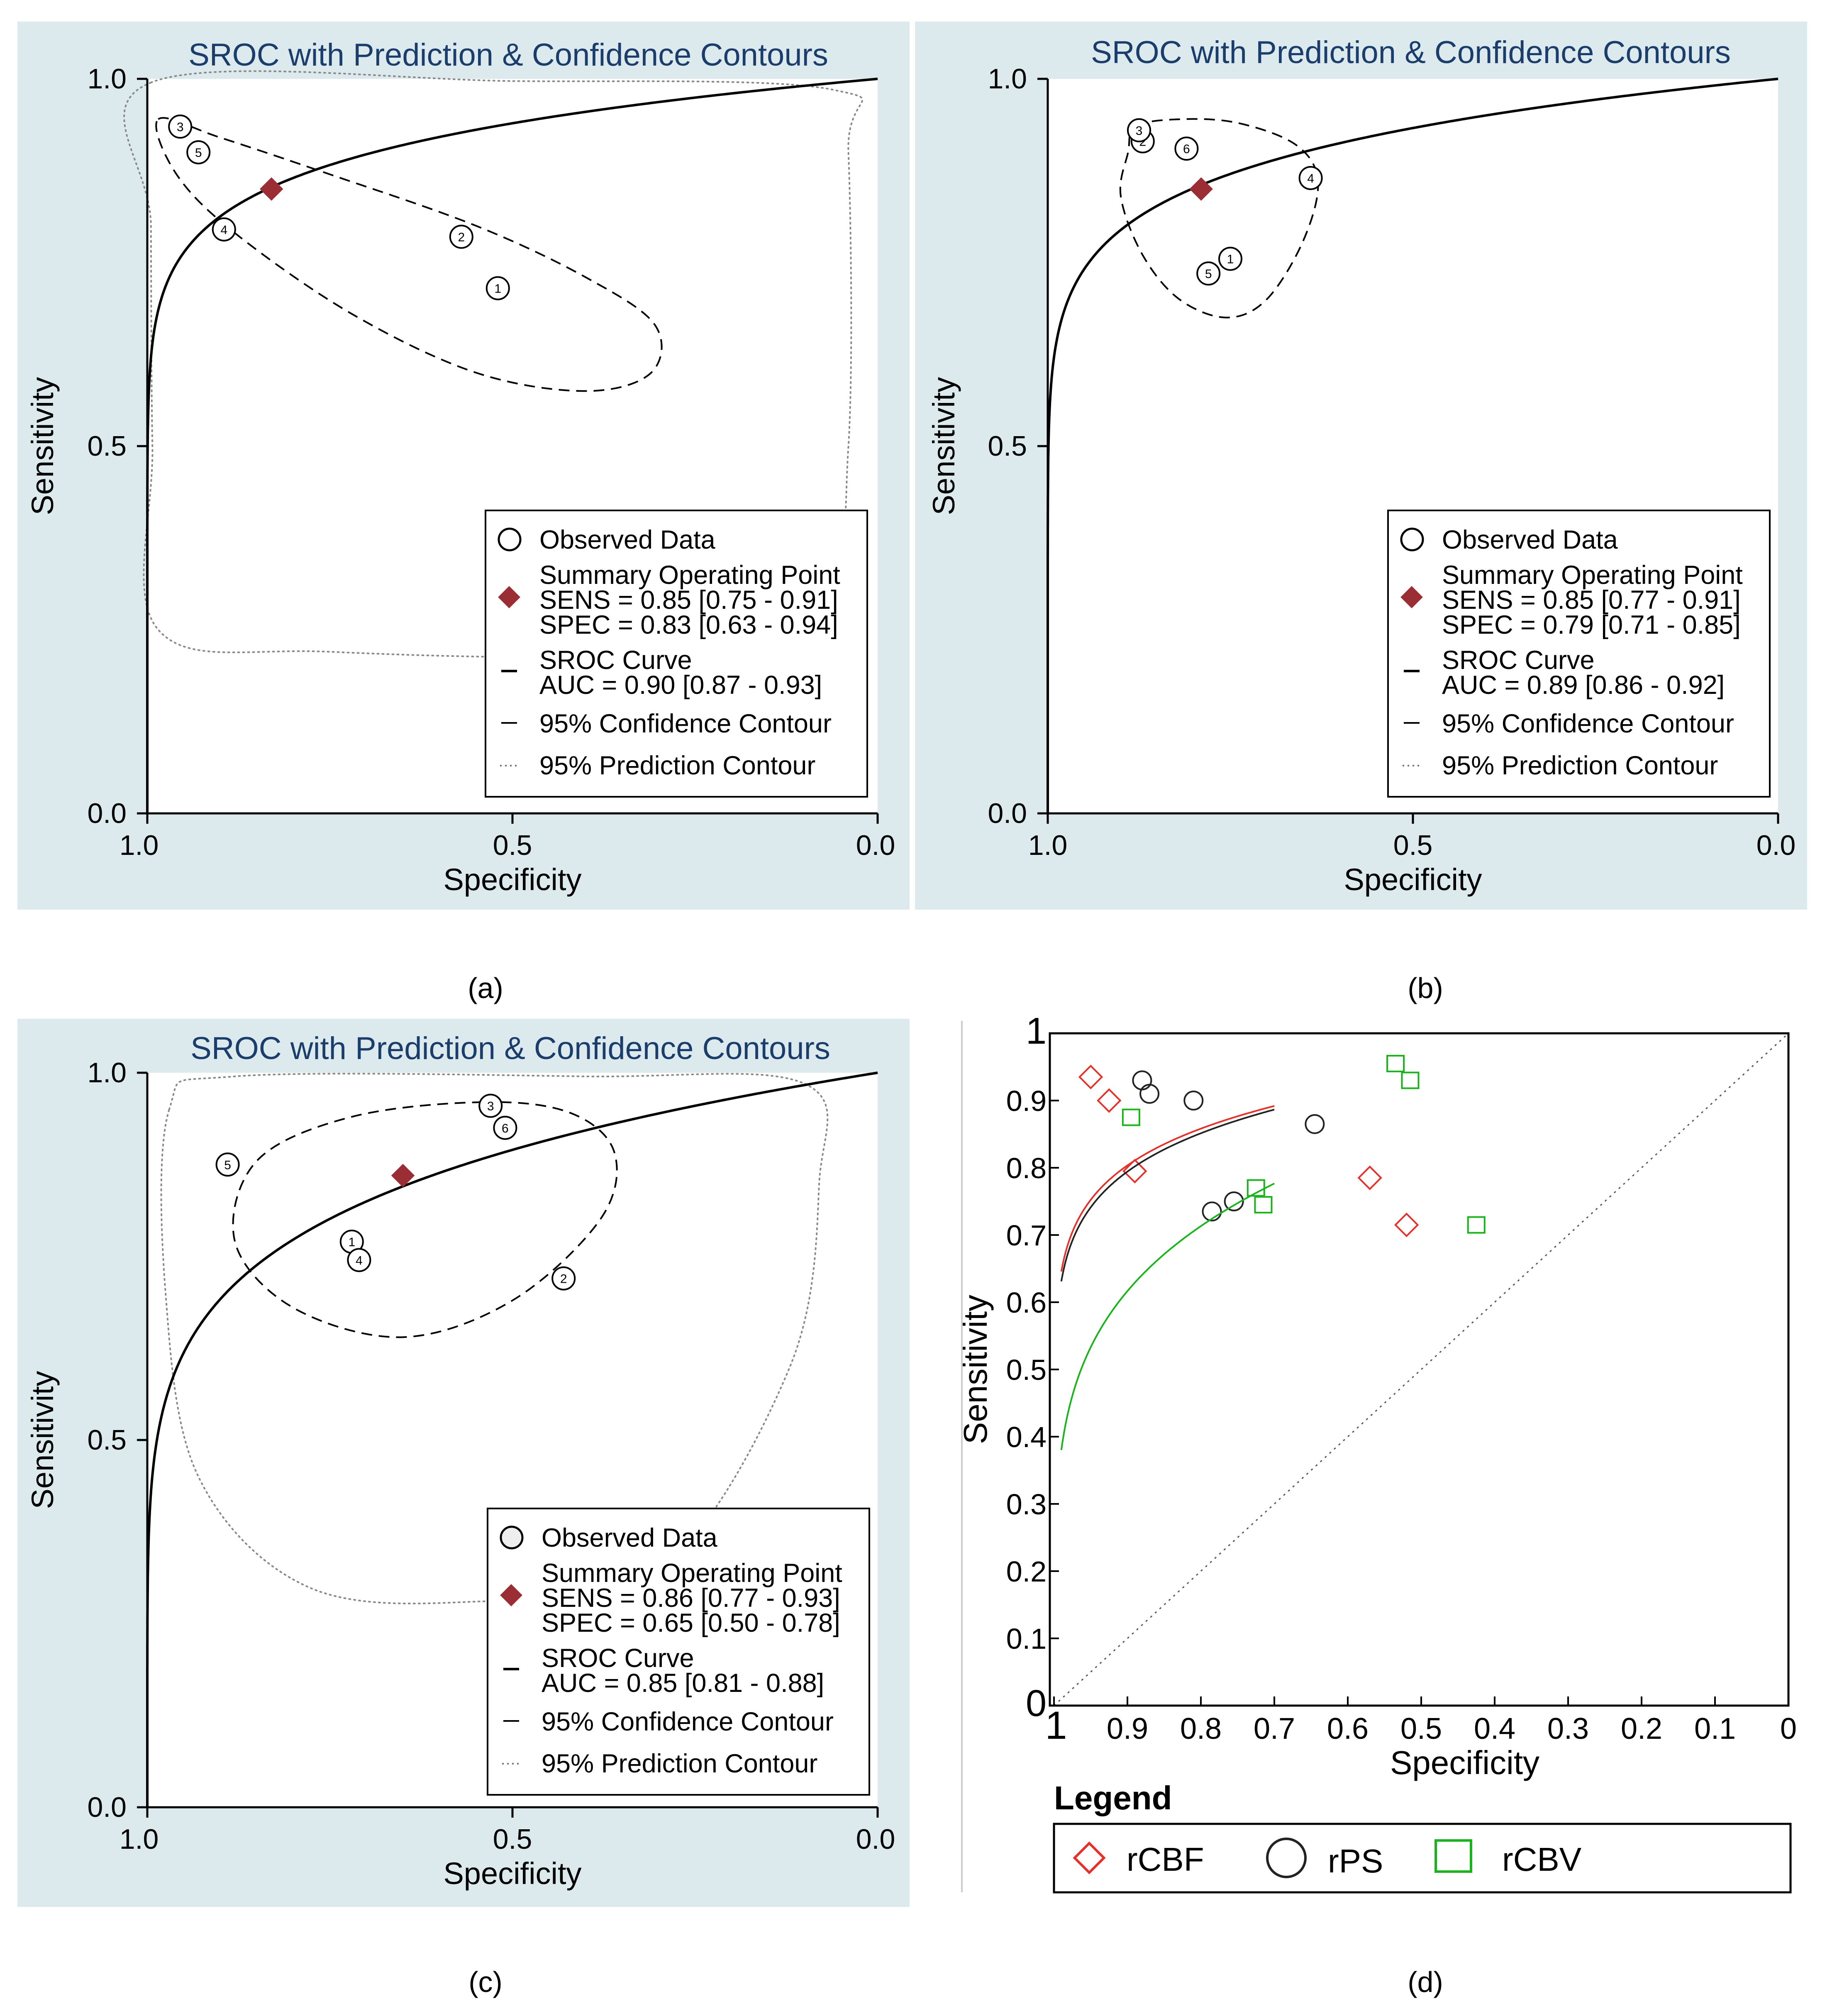 The width and height of the screenshot is (1837, 2016). I want to click on figure-label-a: (a), so click(485, 988).